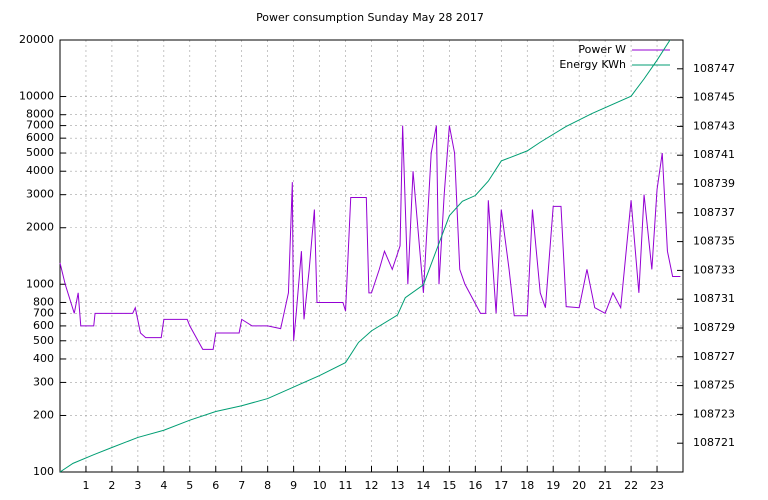 The width and height of the screenshot is (768, 500). I want to click on x-tick-label: 3, so click(137, 485).